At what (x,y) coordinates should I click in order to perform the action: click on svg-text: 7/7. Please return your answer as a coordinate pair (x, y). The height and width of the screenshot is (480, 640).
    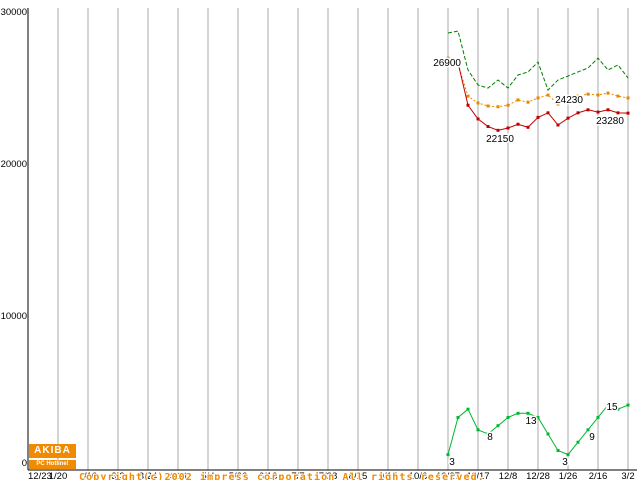
    Looking at the image, I should click on (297, 475).